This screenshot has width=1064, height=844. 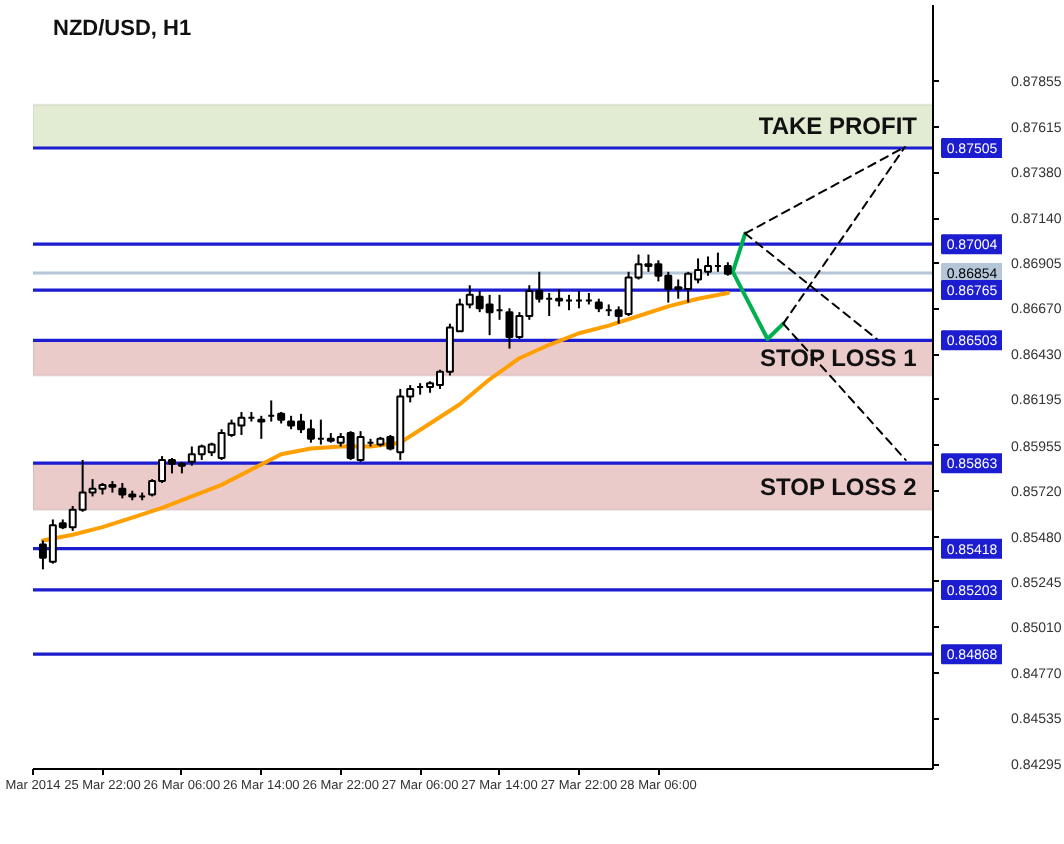 I want to click on band-label: STOP LOSS 1, so click(x=839, y=357).